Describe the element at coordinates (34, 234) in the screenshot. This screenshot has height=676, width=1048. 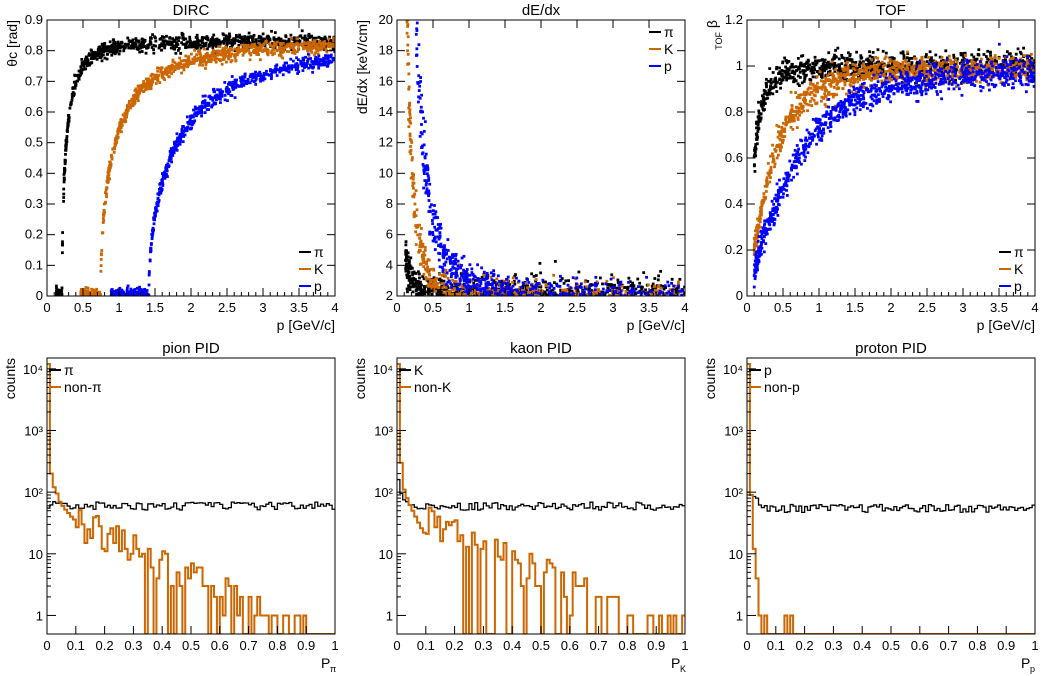
I see `y-tick-label: 0.2` at that location.